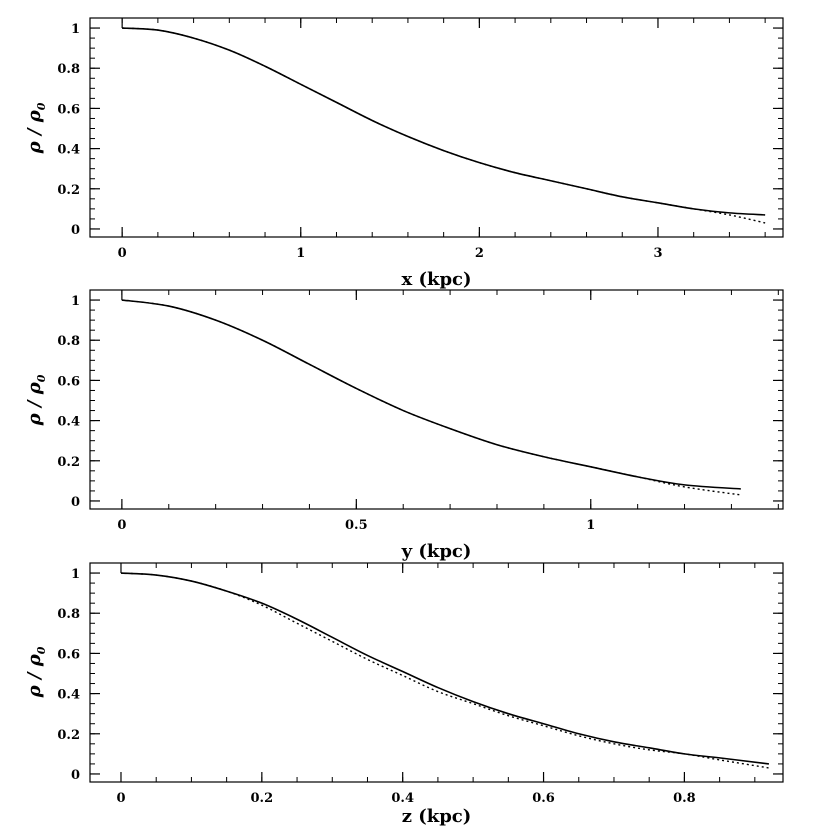 This screenshot has width=830, height=830. What do you see at coordinates (402, 798) in the screenshot?
I see `x-tick-label: 0.4` at bounding box center [402, 798].